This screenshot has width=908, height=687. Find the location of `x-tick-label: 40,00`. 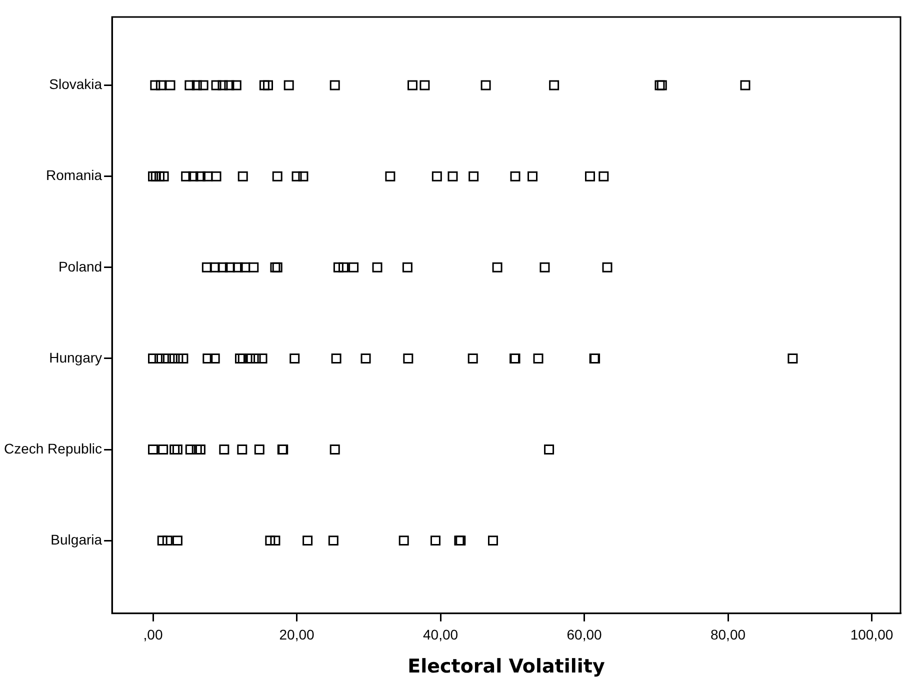

x-tick-label: 40,00 is located at coordinates (440, 634).